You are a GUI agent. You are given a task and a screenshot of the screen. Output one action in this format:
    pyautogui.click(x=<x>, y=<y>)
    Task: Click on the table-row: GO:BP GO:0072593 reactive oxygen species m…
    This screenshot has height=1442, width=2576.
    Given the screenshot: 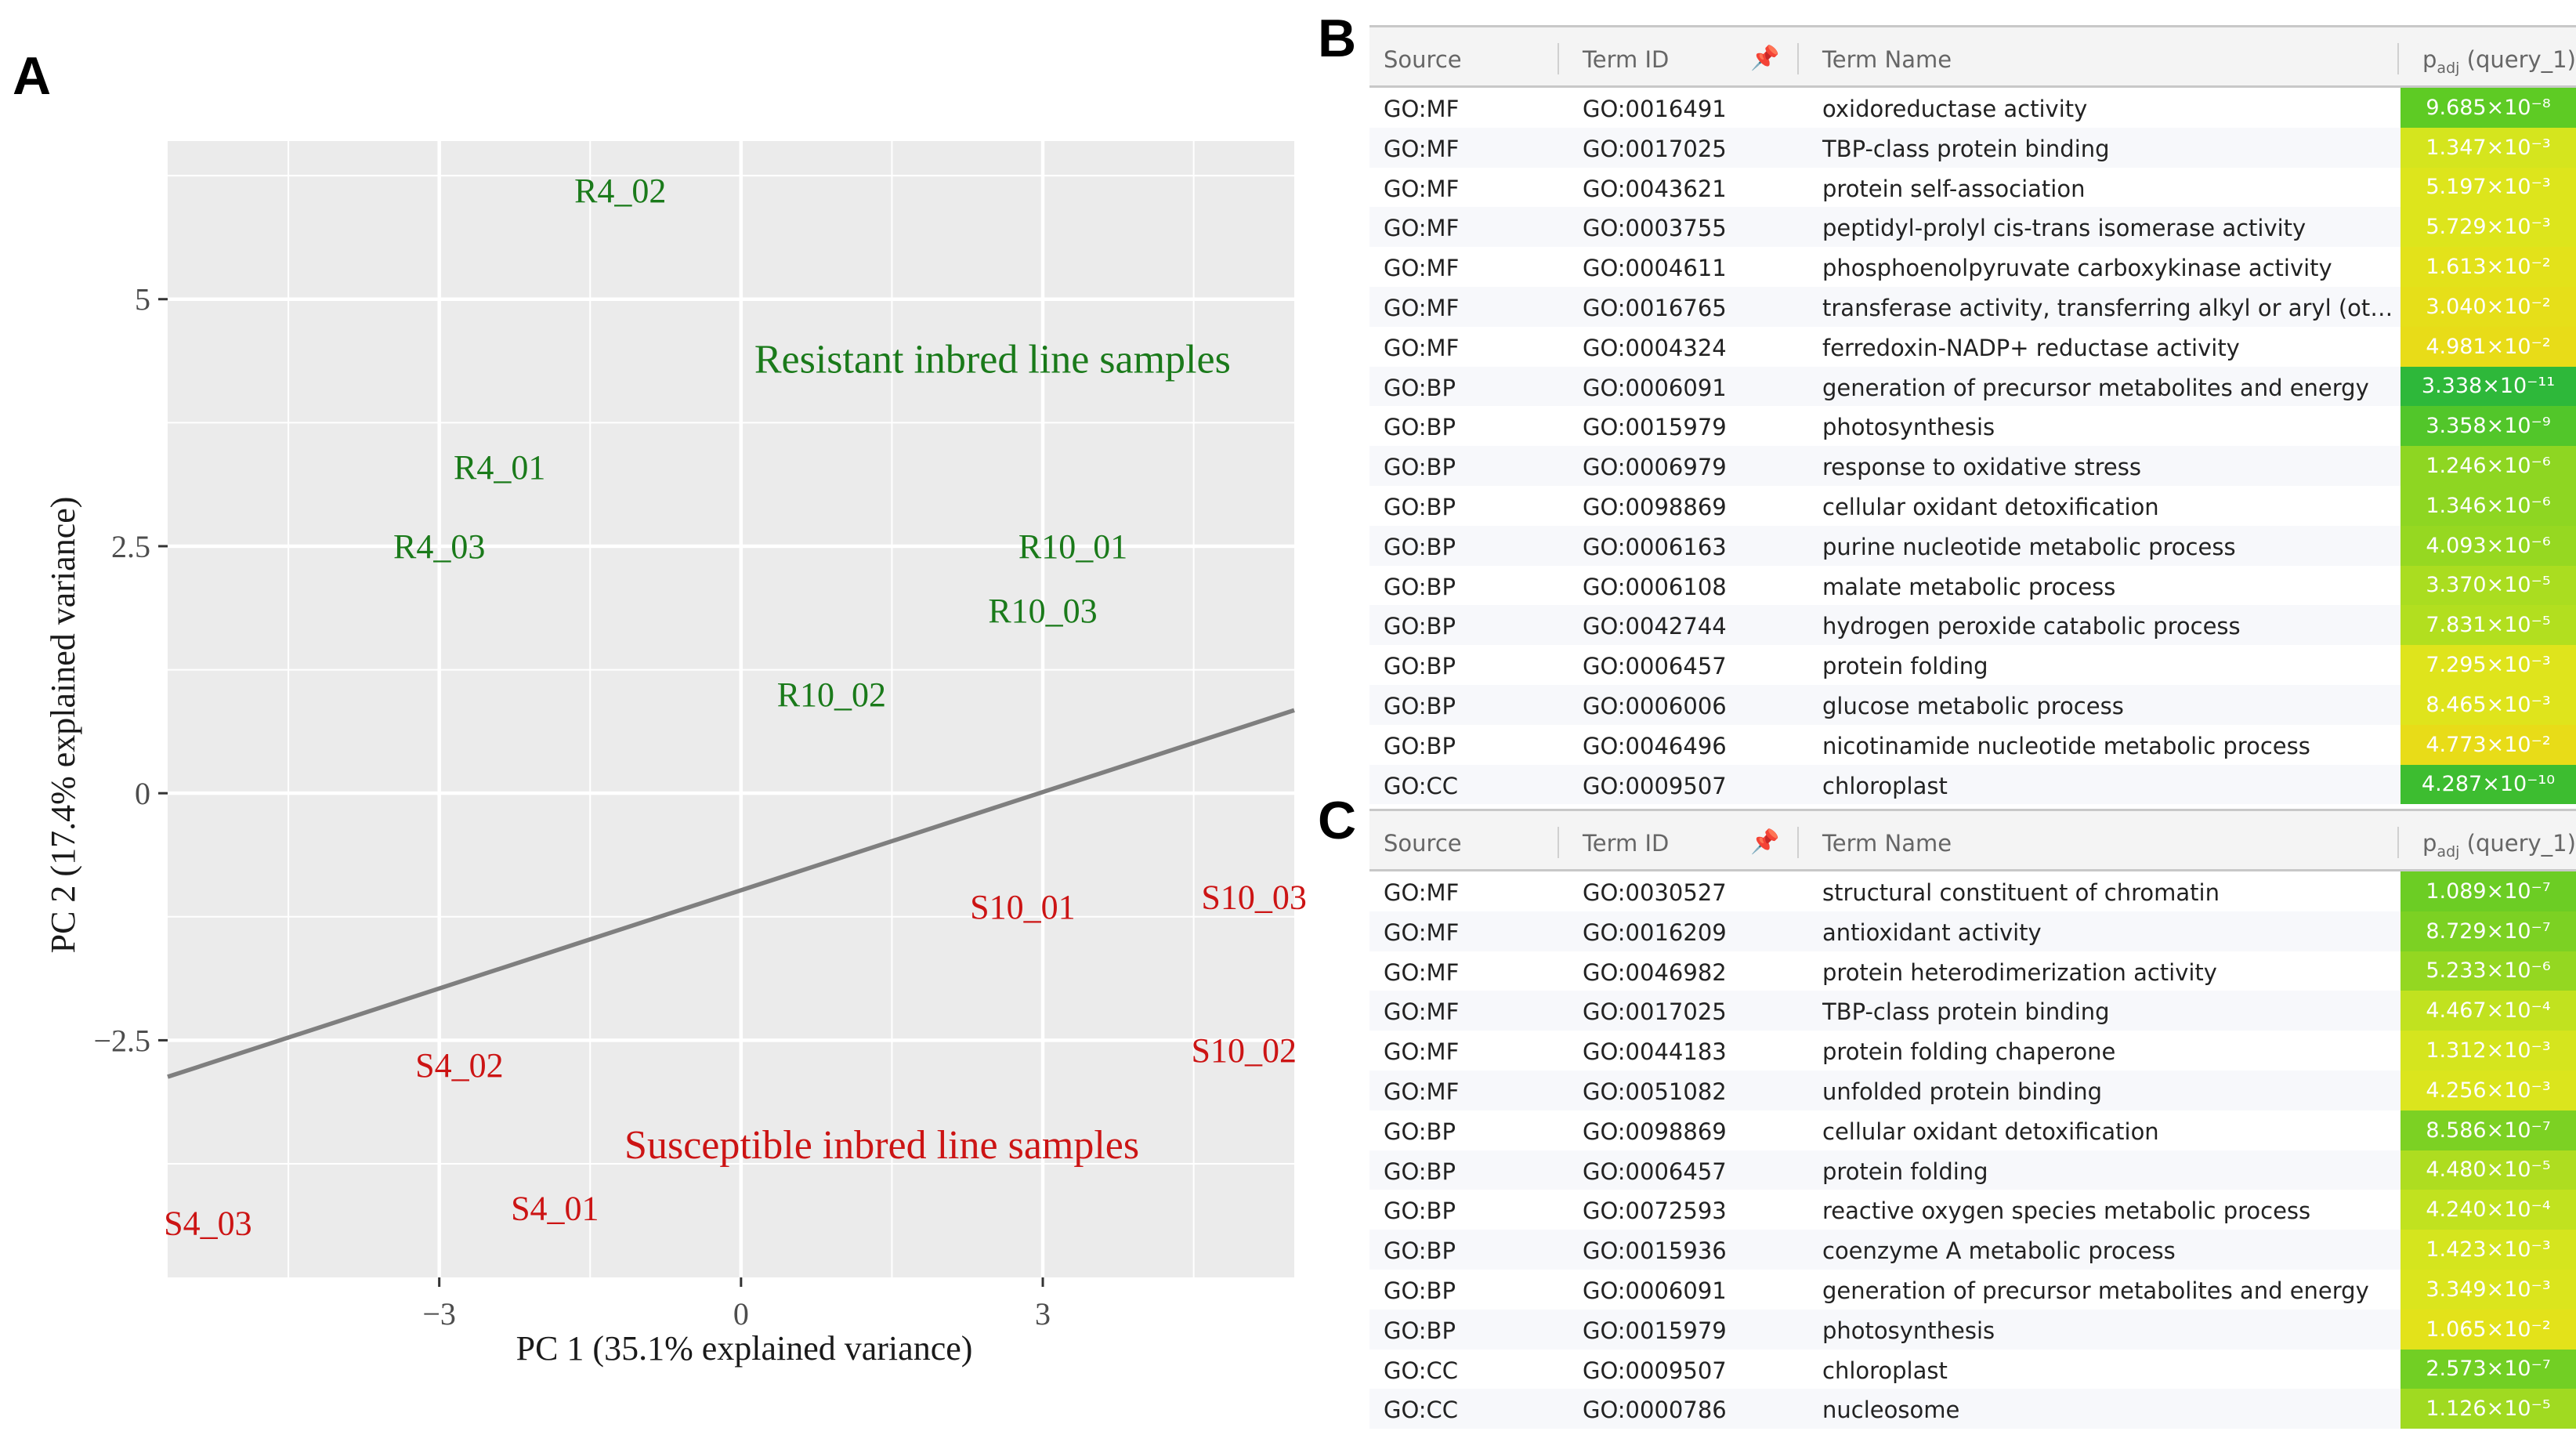 What is the action you would take?
    pyautogui.click(x=1973, y=1210)
    